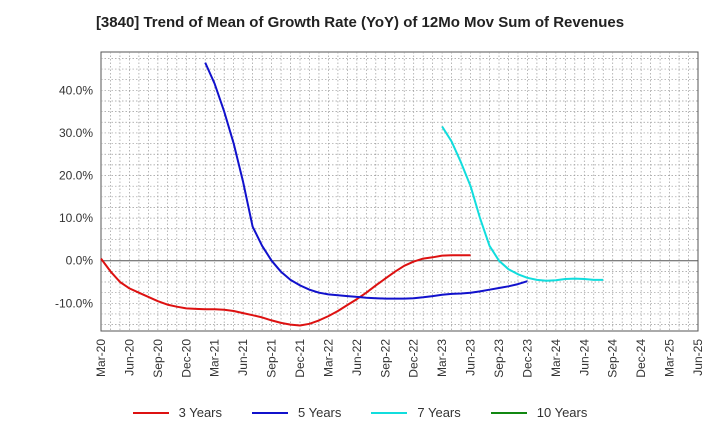  I want to click on y-axis-ticks: 40.0% 30.0% 20.0% 10.0% 0.0% -10.0%, so click(74, 196).